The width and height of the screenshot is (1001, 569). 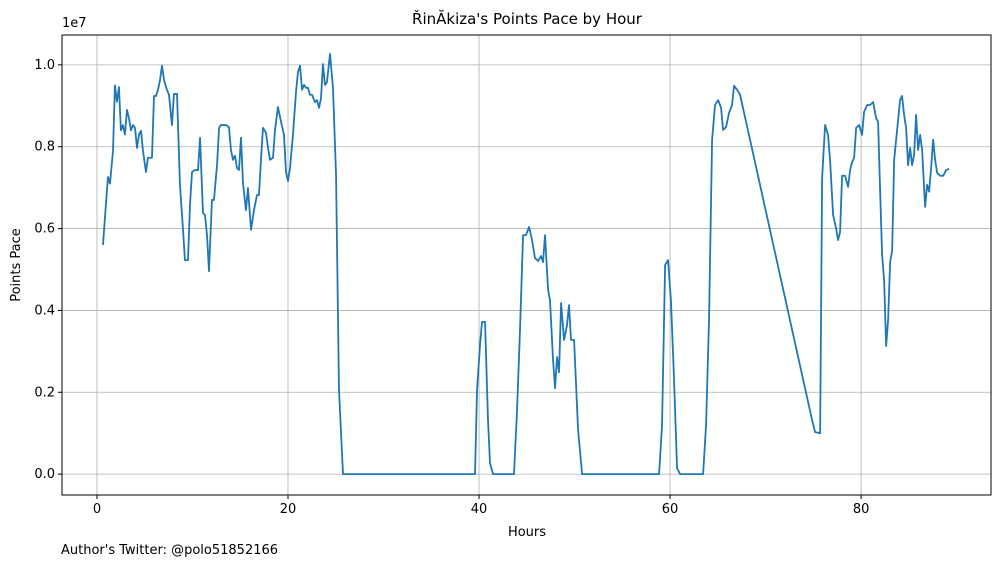 I want to click on footer: Author's Twitter: @polo51852166, so click(x=169, y=550).